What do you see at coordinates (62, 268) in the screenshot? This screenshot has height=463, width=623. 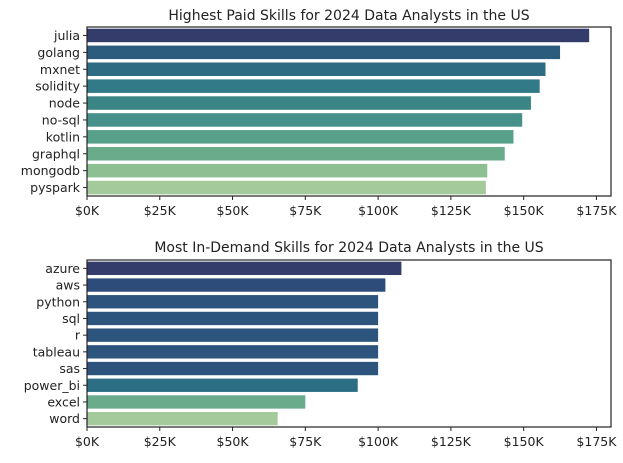 I see `y-tick-label: azure` at bounding box center [62, 268].